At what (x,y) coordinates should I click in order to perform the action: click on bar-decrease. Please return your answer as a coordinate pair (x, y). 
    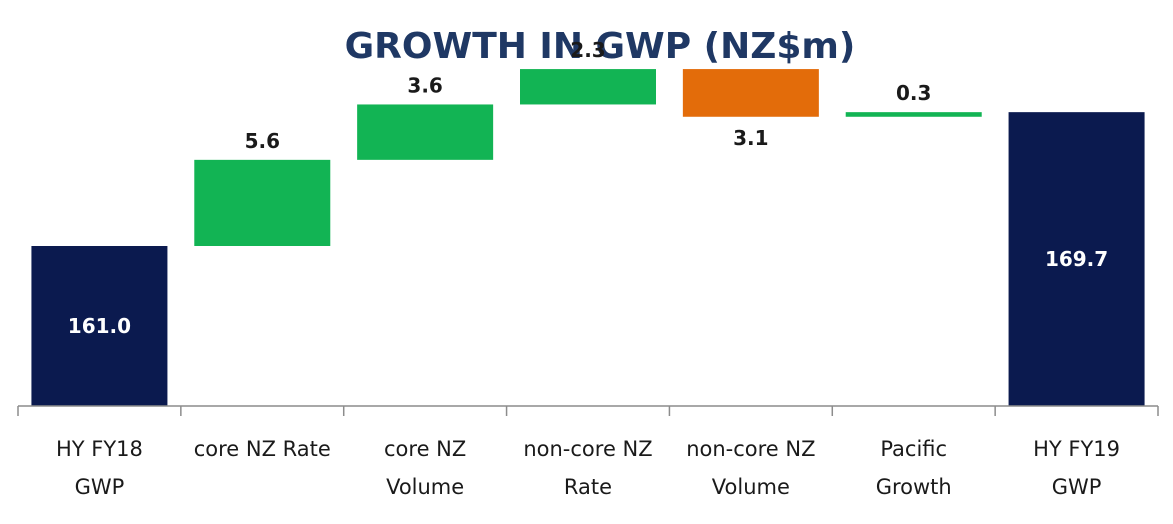
    Looking at the image, I should click on (750, 93).